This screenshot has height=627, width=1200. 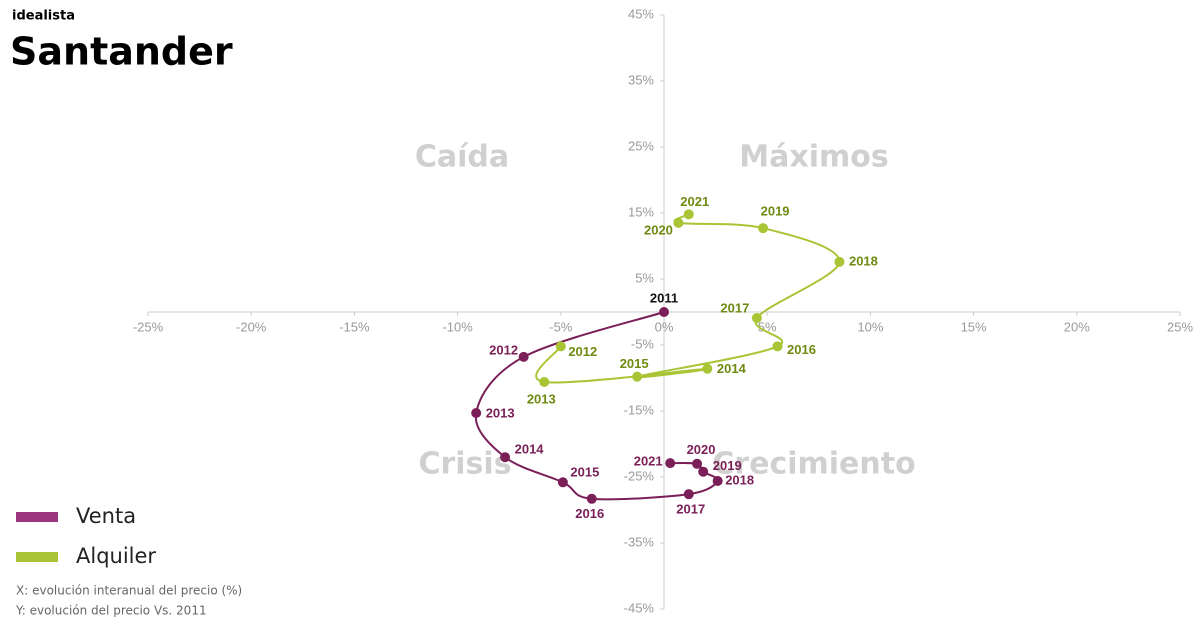 What do you see at coordinates (148, 326) in the screenshot?
I see `x-tick-label: -25%` at bounding box center [148, 326].